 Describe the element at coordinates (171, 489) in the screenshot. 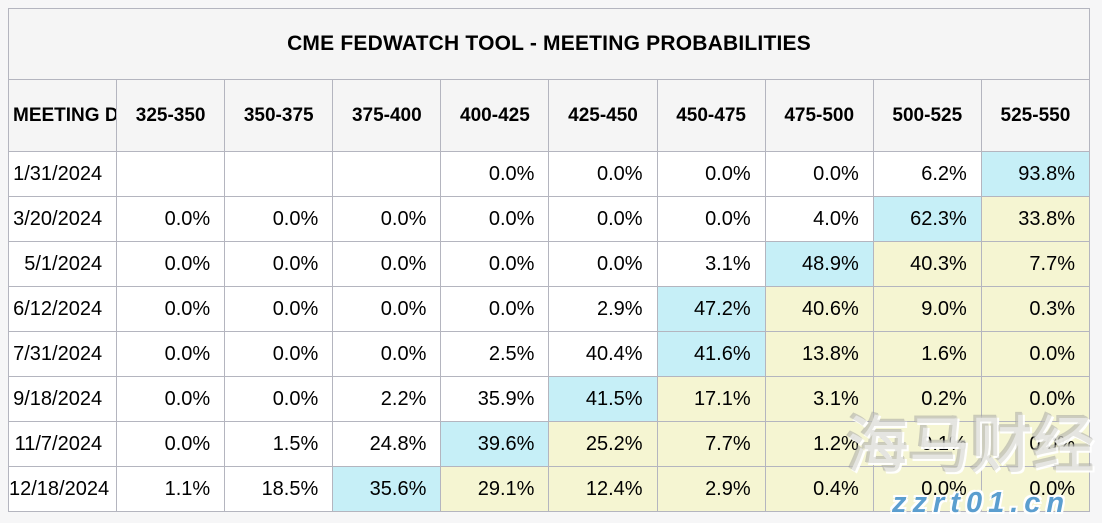

I see `probability-cell: 1.1%` at that location.